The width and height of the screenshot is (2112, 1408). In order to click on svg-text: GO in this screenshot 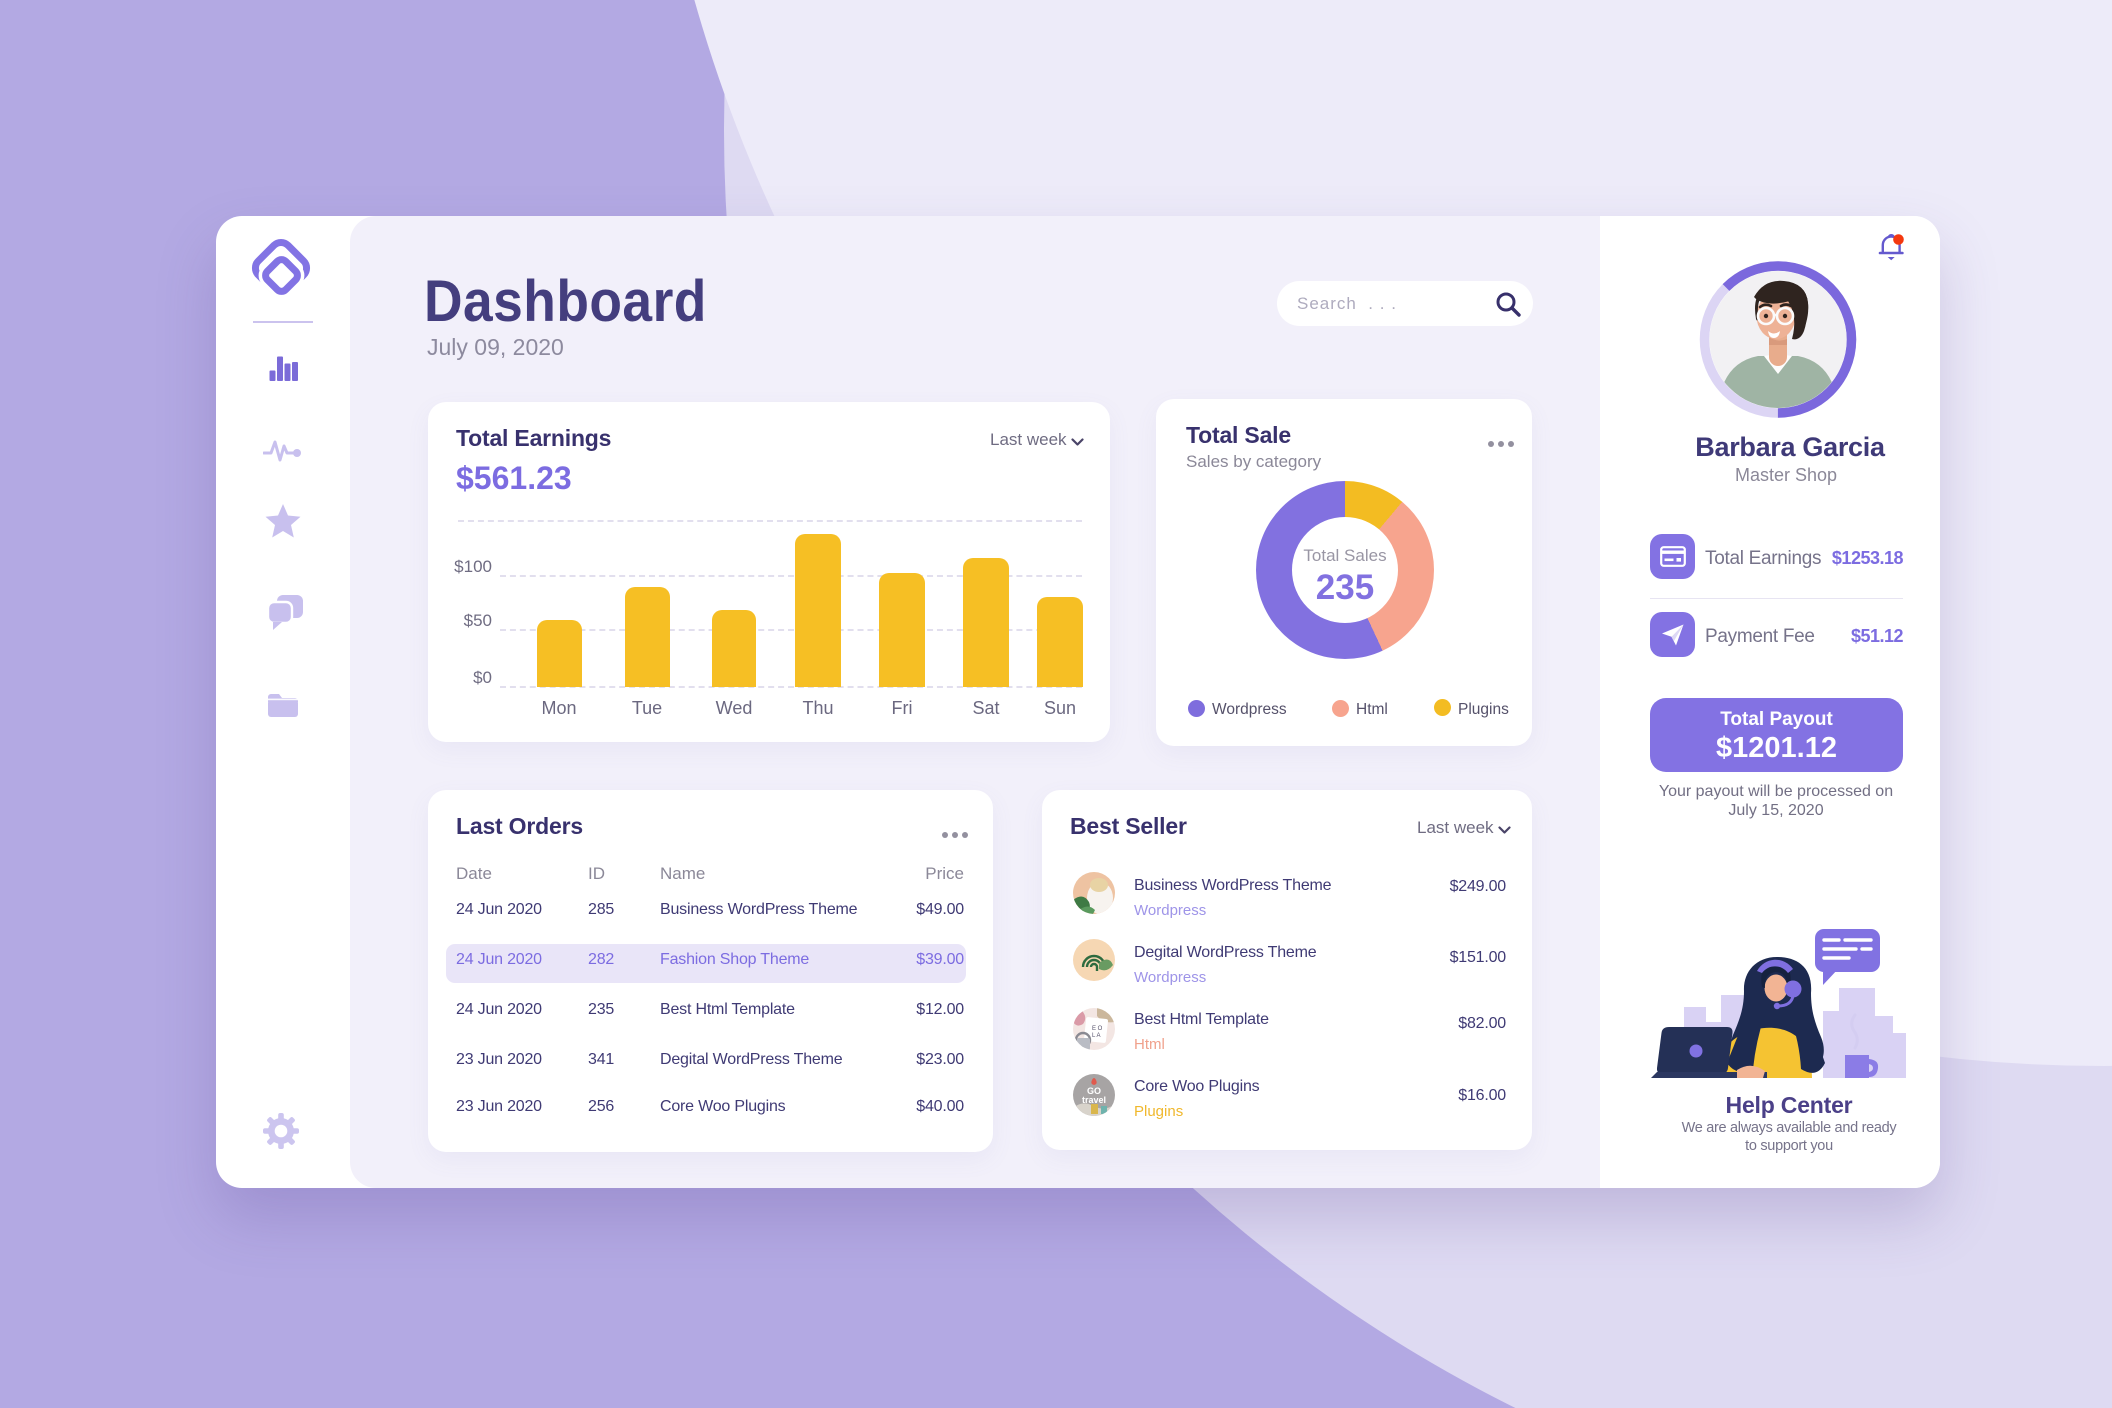, I will do `click(1094, 1091)`.